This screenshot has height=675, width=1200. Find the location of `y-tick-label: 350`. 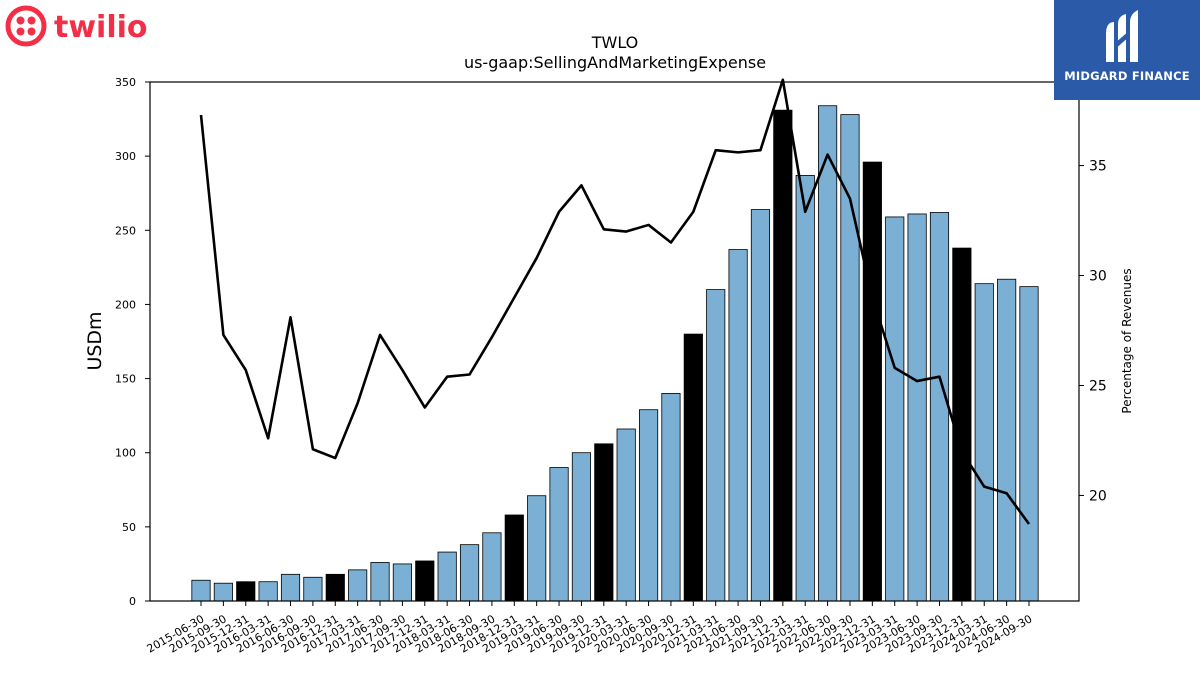

y-tick-label: 350 is located at coordinates (125, 82).